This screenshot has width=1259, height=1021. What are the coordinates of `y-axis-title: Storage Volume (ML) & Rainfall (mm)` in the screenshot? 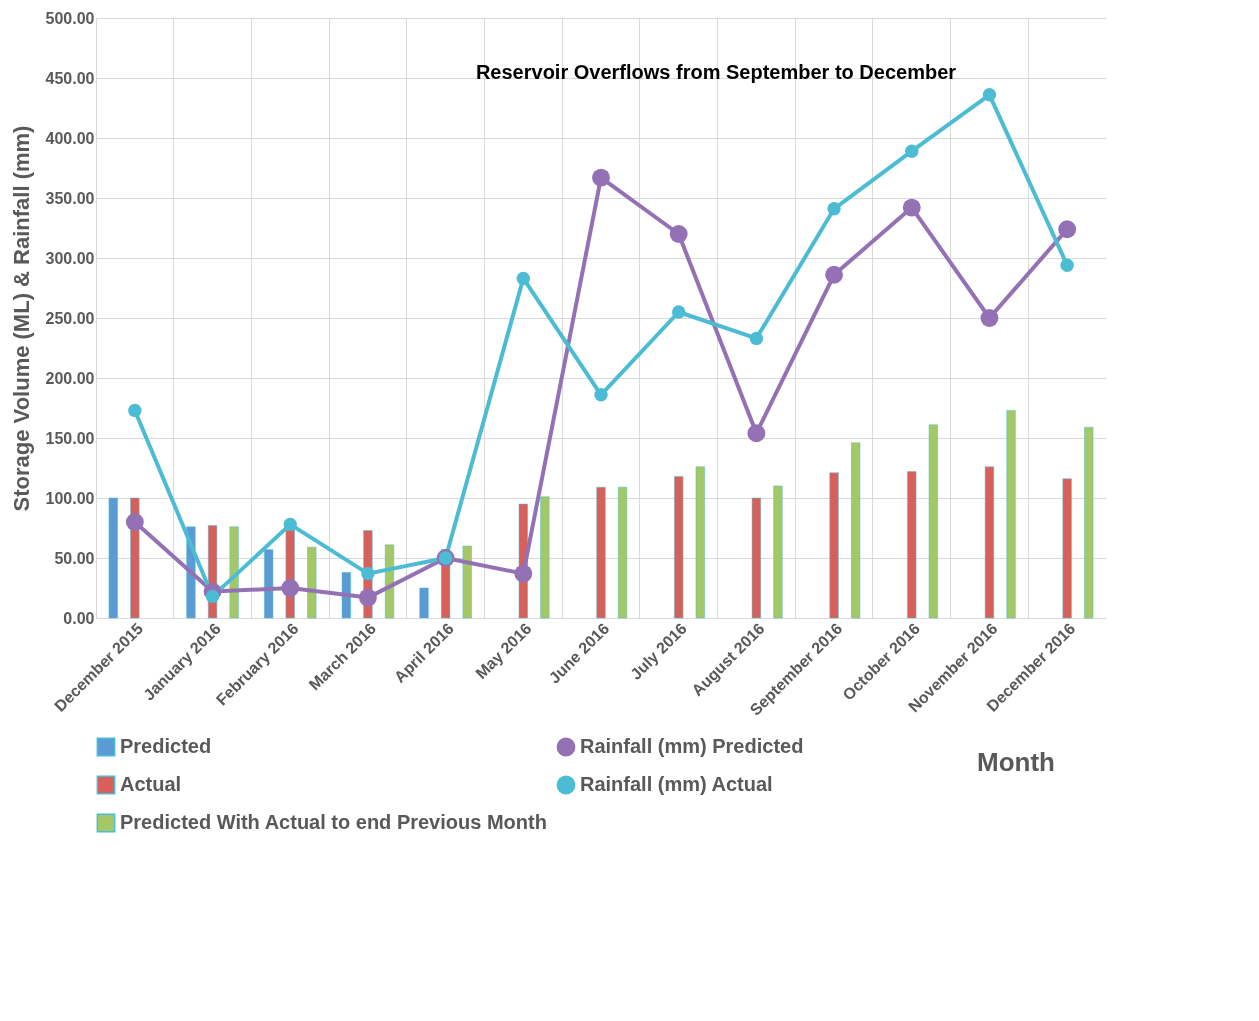 It's located at (21, 318).